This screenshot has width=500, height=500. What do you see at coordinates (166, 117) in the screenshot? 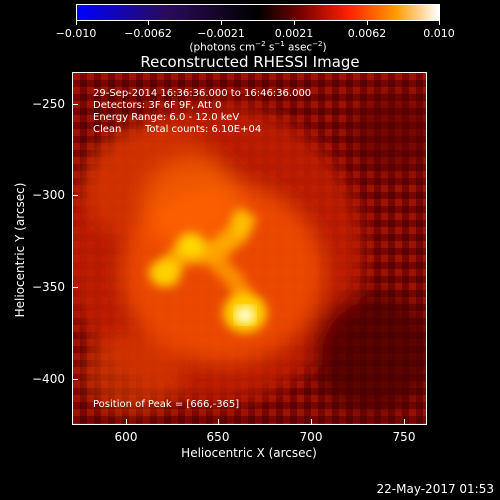
I see `info-energy-range: Energy Range: 6.0 - 12.0 keV` at bounding box center [166, 117].